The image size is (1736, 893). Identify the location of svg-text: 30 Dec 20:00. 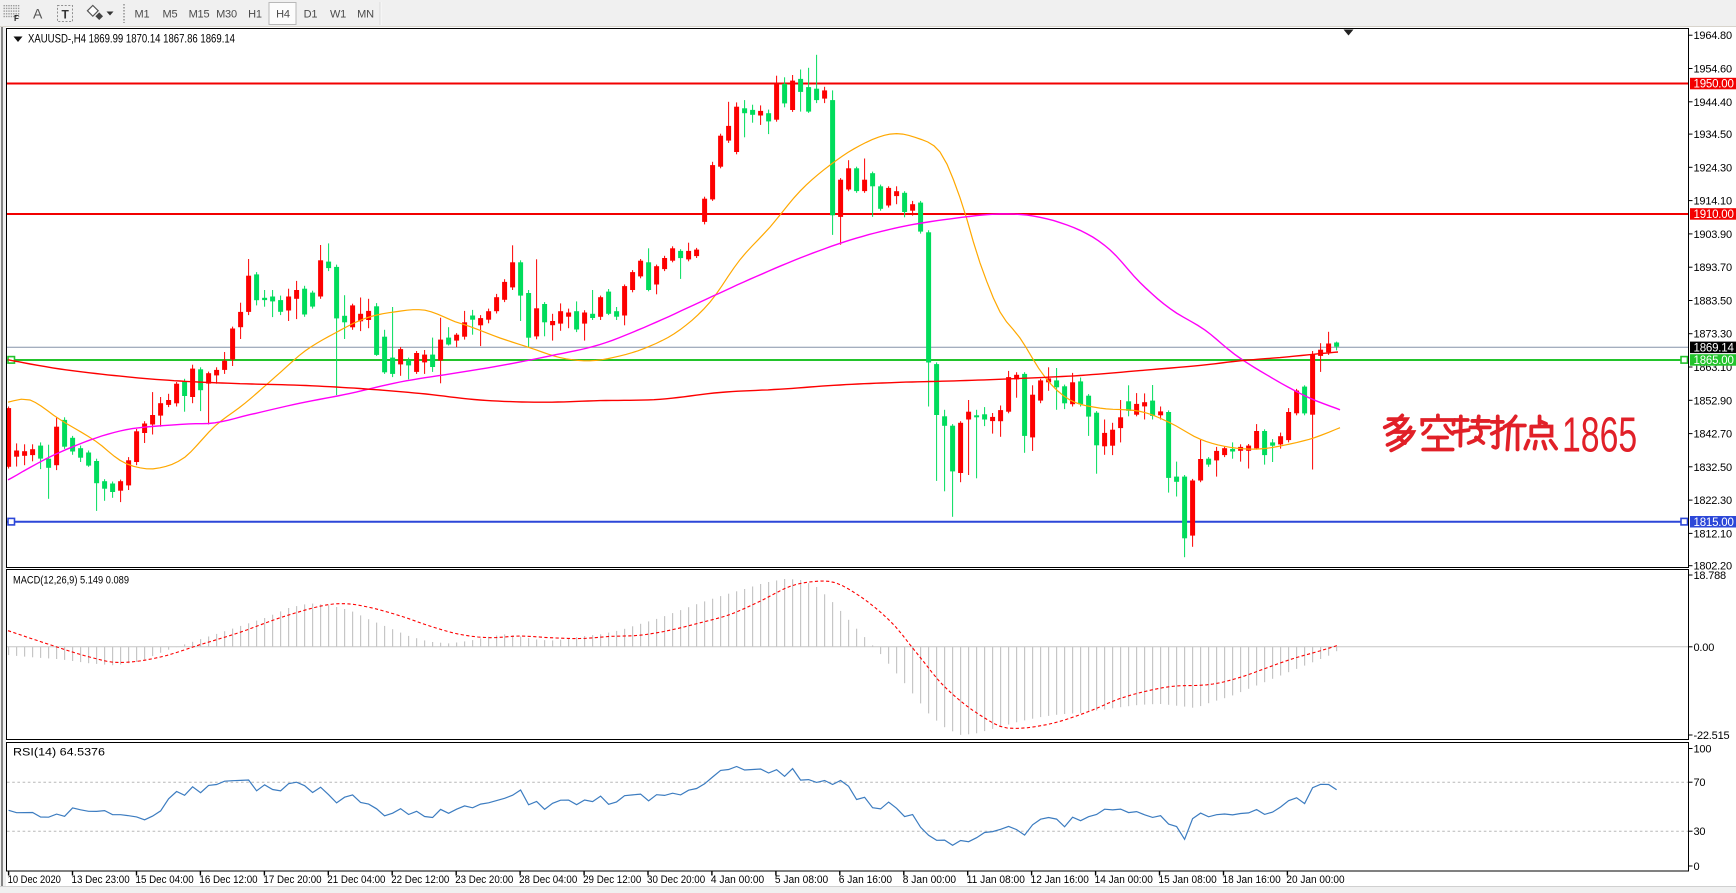
(676, 880).